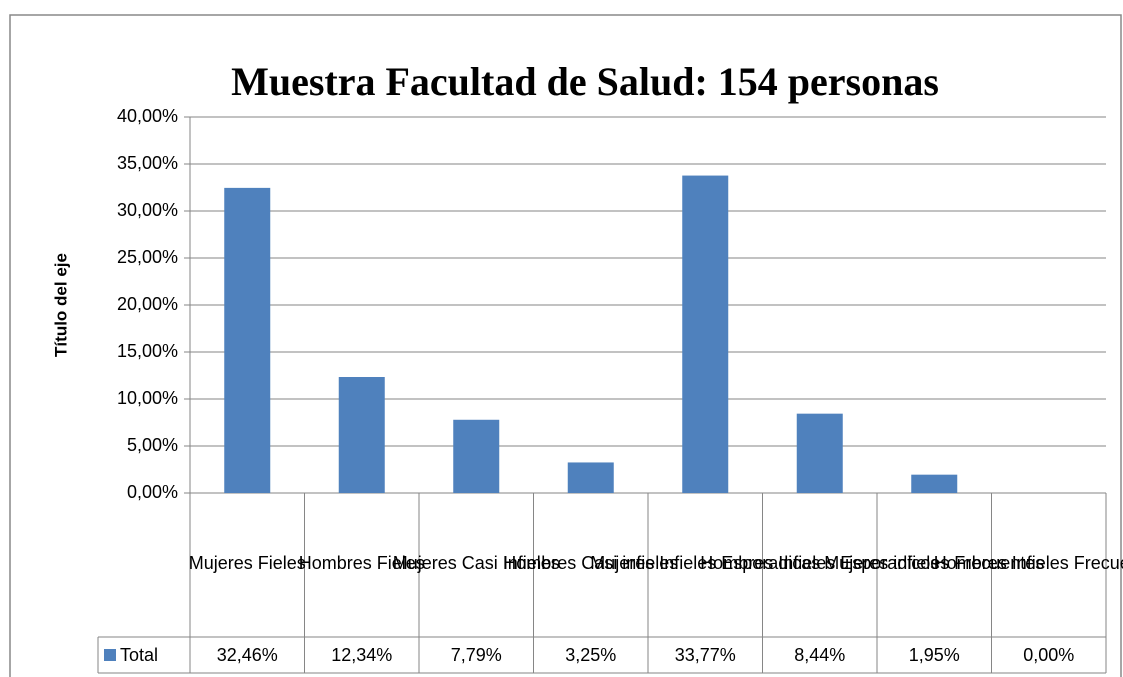 The image size is (1123, 677). I want to click on x-tick-label: Hombres Fieles, so click(362, 563).